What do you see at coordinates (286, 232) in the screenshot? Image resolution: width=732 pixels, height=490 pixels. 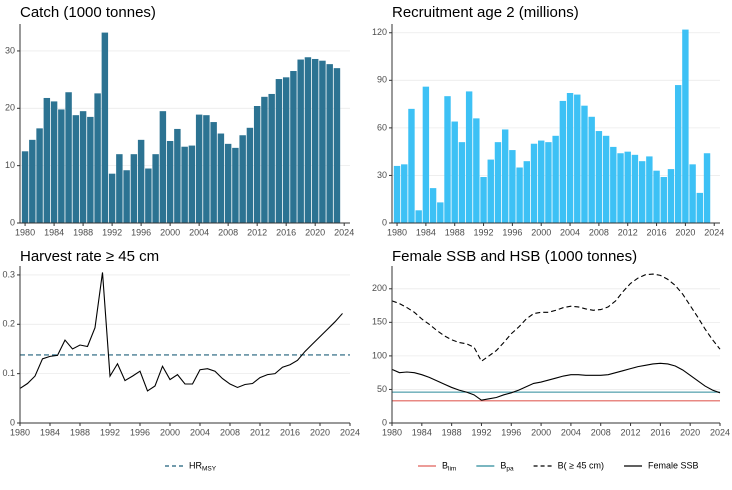 I see `x-tick-label: 2016` at bounding box center [286, 232].